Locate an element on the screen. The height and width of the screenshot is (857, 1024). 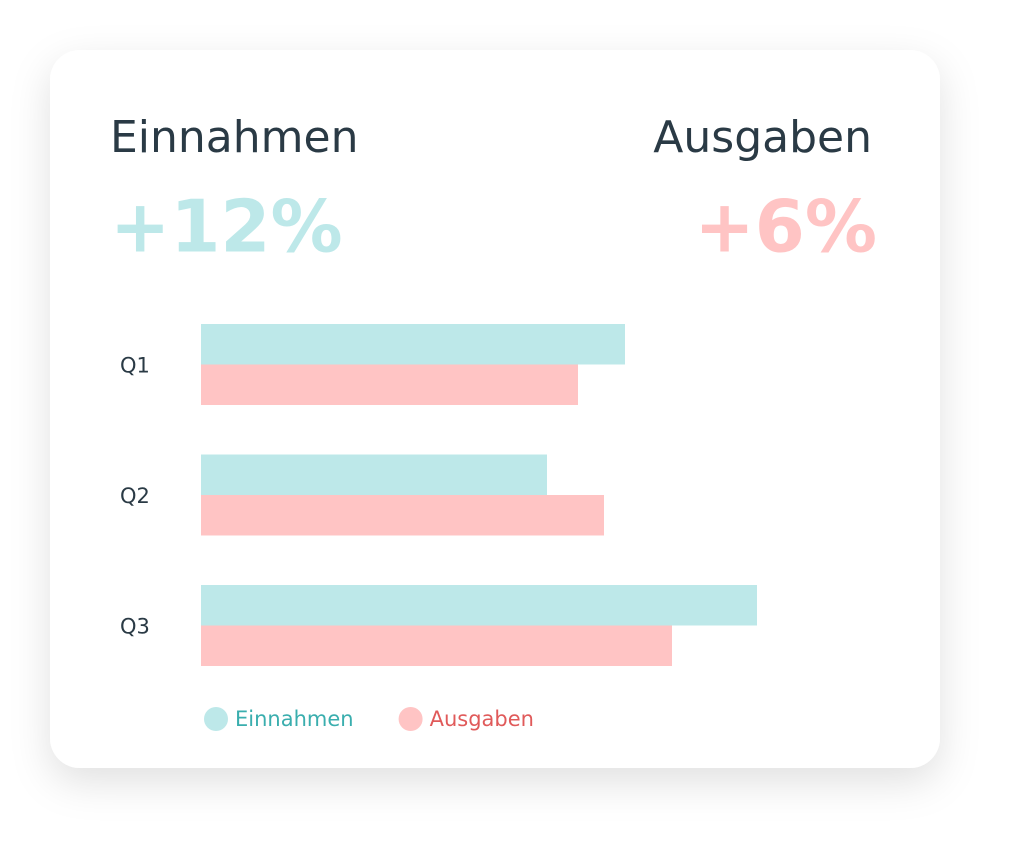
category-label: Q3 is located at coordinates (135, 627).